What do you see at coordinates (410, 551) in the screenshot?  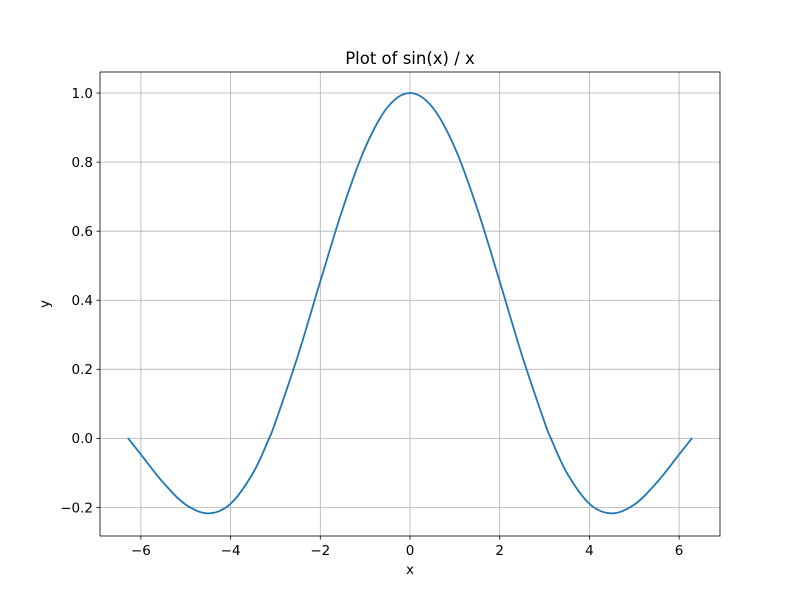 I see `x-tick-label: 0` at bounding box center [410, 551].